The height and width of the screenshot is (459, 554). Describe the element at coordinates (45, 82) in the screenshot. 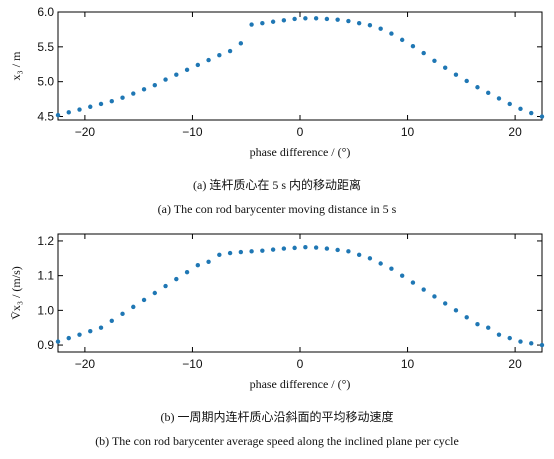

I see `chart-a-ytick-label: 5.0` at that location.